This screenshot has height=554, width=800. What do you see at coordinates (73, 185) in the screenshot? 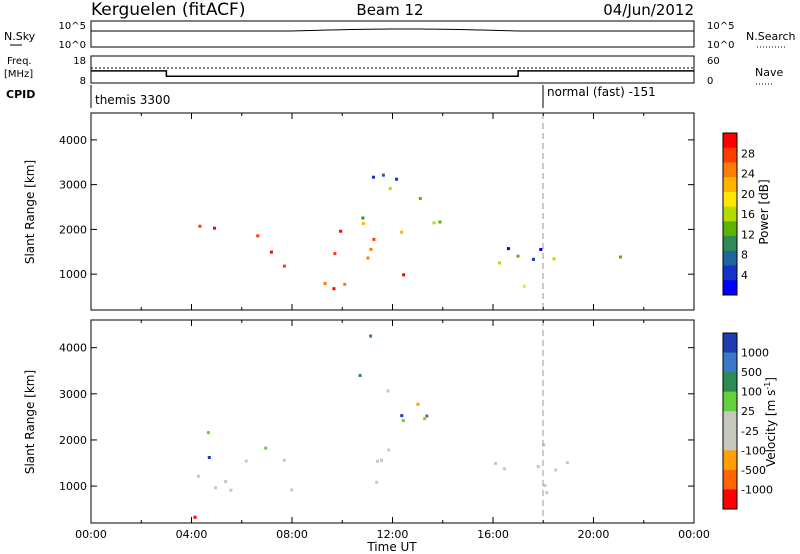
I see `power-y-tick-label: 3000` at bounding box center [73, 185].